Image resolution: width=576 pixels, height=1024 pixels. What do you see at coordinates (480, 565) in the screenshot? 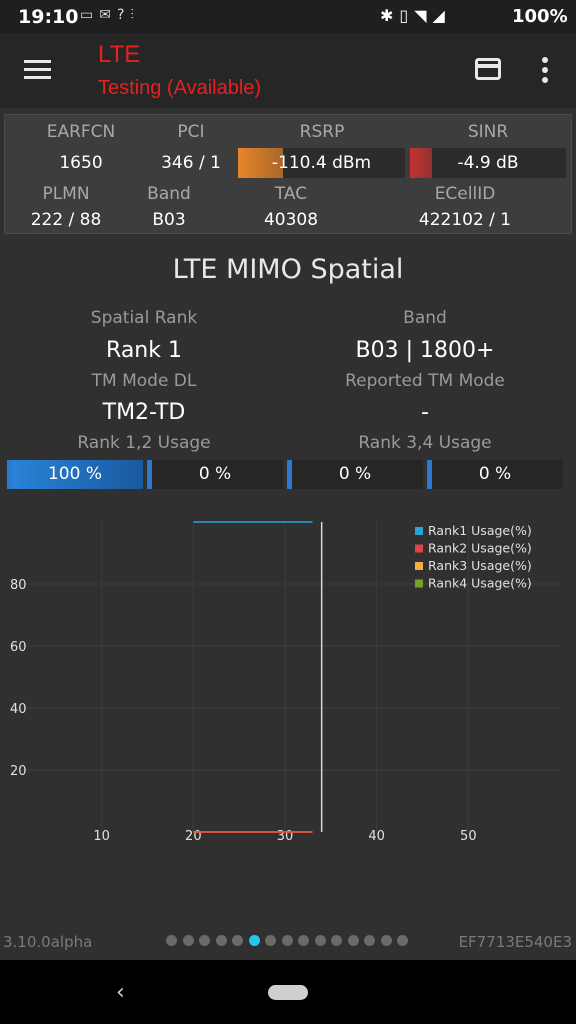
I see `legend-label-rank3: Rank3 Usage(%)` at bounding box center [480, 565].